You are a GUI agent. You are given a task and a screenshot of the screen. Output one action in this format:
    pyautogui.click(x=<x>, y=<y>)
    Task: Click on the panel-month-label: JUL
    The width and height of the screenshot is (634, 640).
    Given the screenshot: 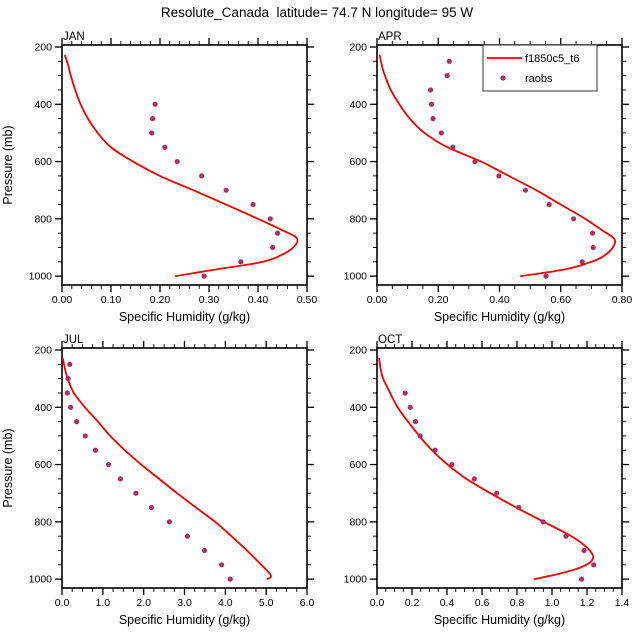 What is the action you would take?
    pyautogui.click(x=73, y=340)
    